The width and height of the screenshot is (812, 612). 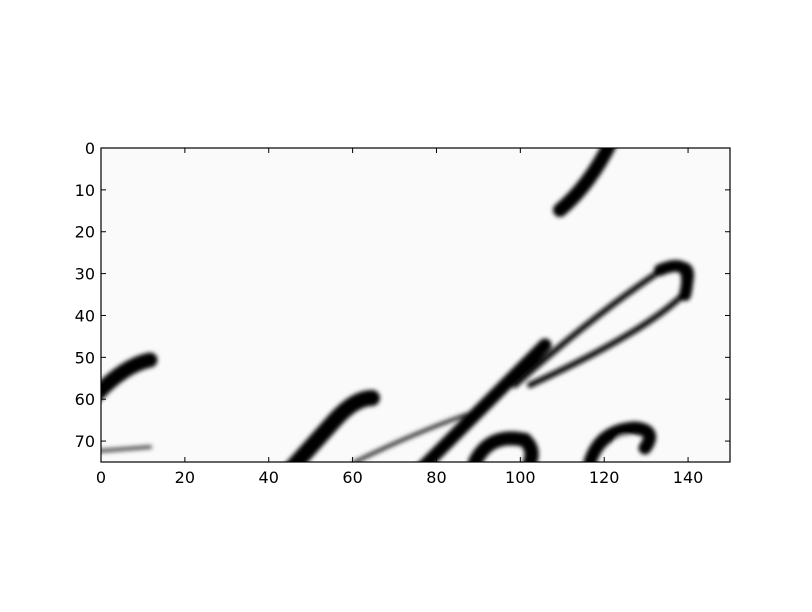 What do you see at coordinates (85, 190) in the screenshot?
I see `y-tick-label: 10` at bounding box center [85, 190].